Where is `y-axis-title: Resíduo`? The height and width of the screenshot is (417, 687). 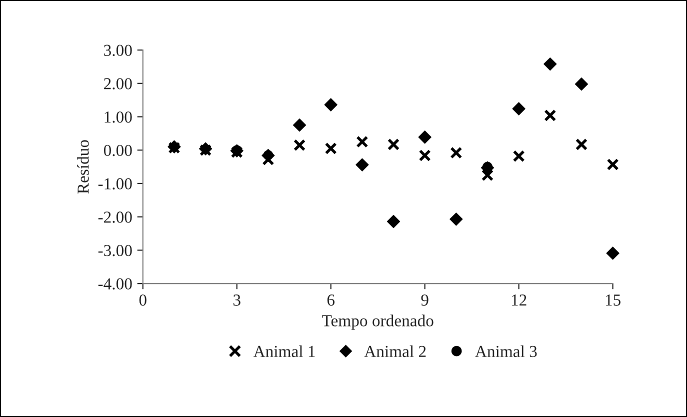 y-axis-title: Resíduo is located at coordinates (83, 167).